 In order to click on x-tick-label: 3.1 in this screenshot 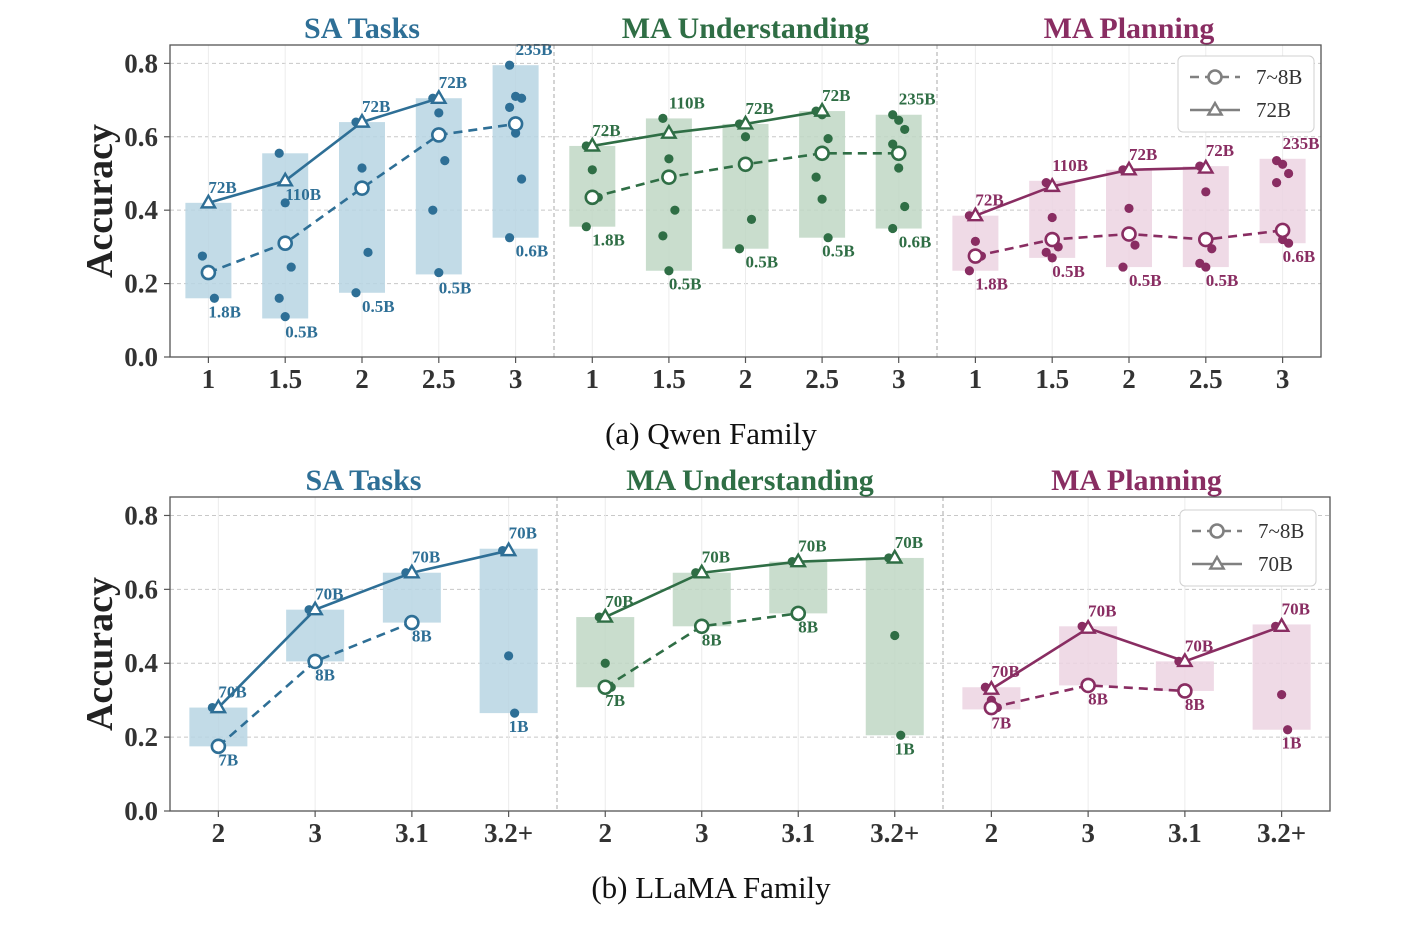, I will do `click(798, 833)`.